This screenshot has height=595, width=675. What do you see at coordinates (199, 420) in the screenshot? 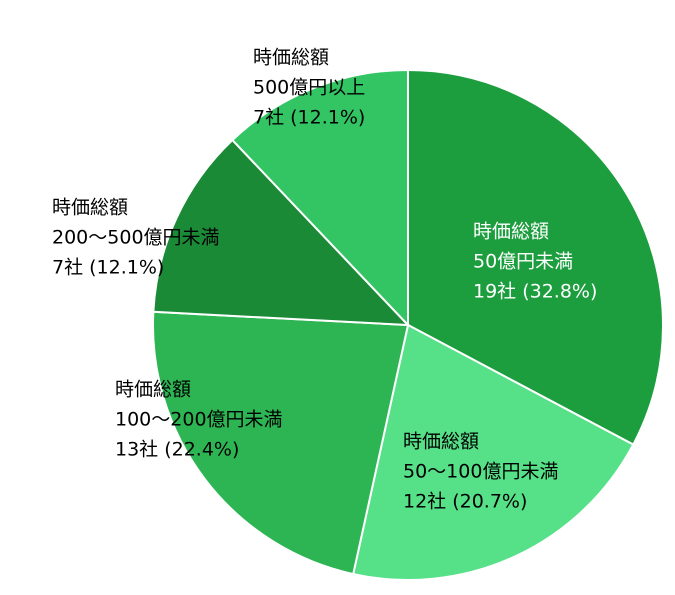
I see `slice-label: 100〜200億円未満` at bounding box center [199, 420].